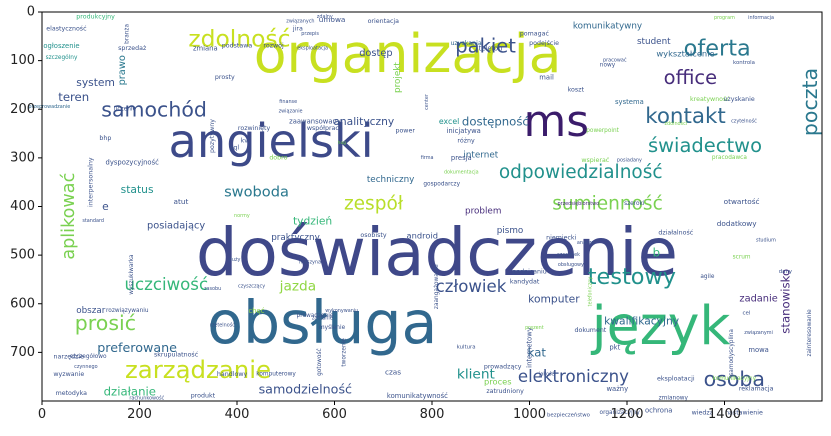 This screenshot has width=831, height=436. What do you see at coordinates (675, 233) in the screenshot?
I see `word-108: działalność` at bounding box center [675, 233].